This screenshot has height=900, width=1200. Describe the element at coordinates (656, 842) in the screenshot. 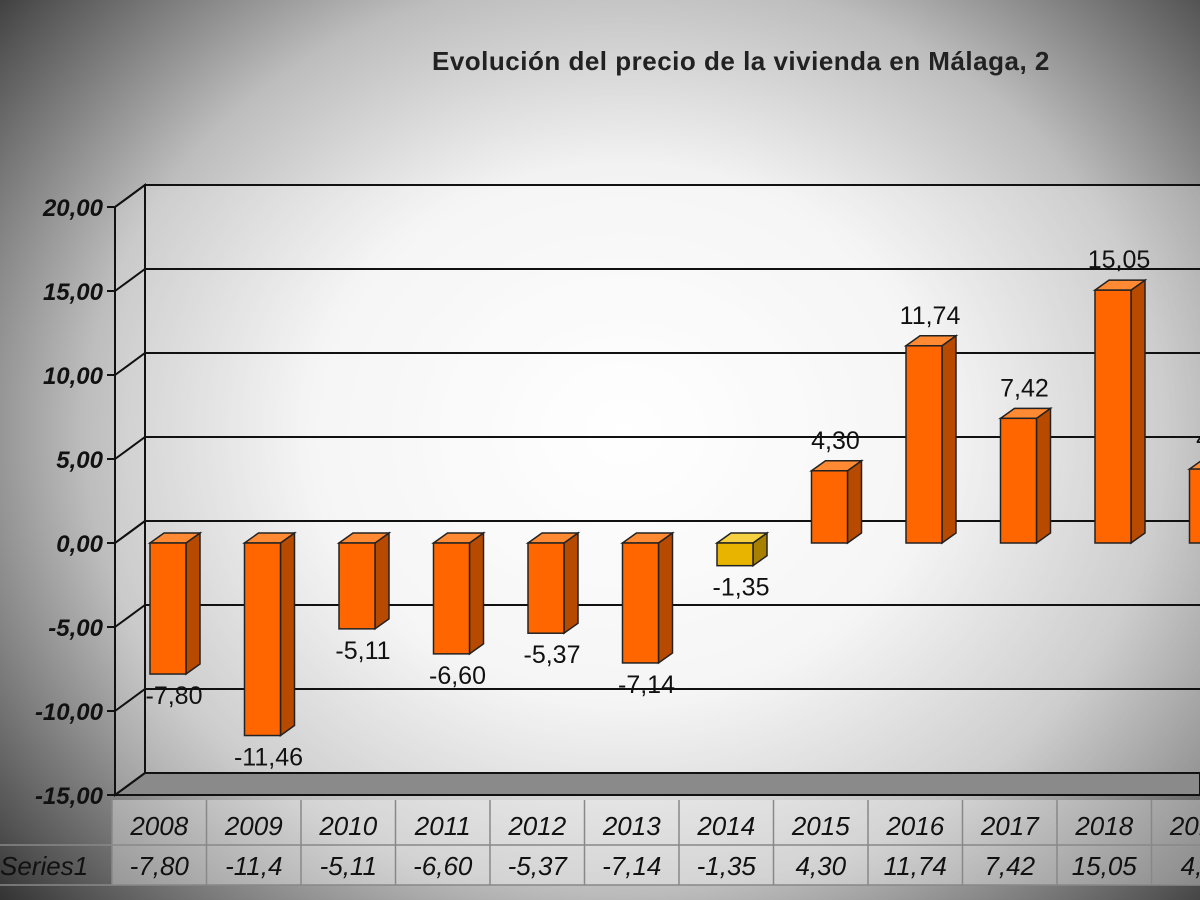

I see `table-bg` at that location.